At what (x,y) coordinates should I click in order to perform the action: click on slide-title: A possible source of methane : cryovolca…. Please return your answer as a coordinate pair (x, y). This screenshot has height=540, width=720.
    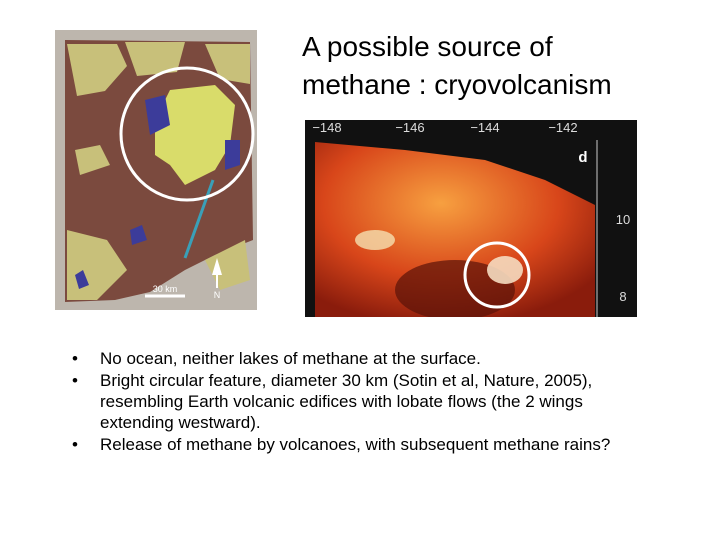
    Looking at the image, I should click on (457, 66).